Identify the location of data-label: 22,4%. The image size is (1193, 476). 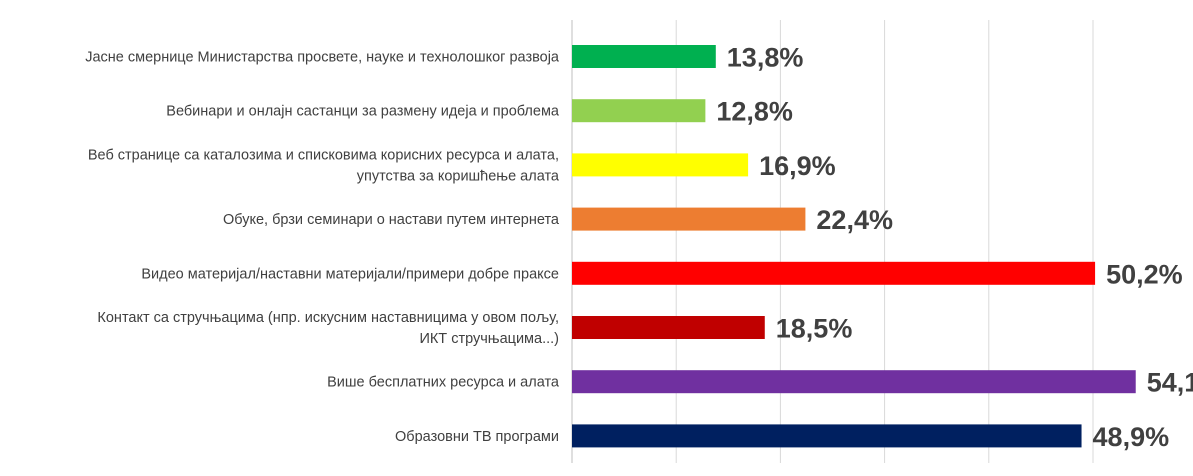
(854, 220).